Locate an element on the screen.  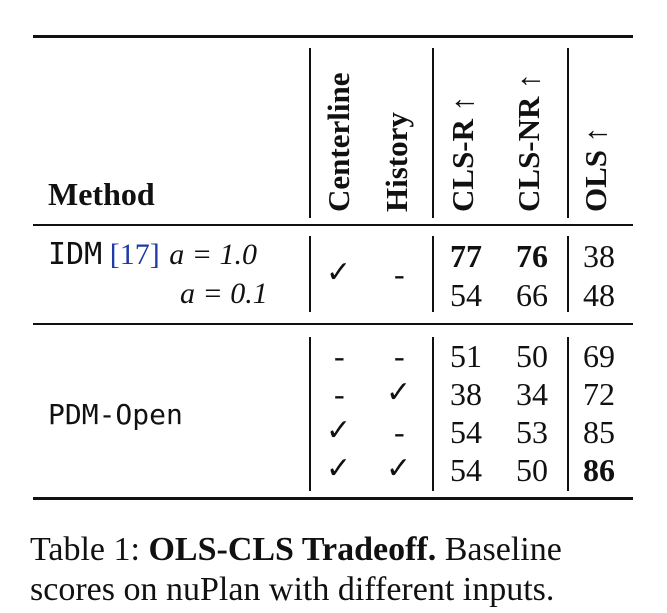
idm-row1-ols: 38 is located at coordinates (599, 256).